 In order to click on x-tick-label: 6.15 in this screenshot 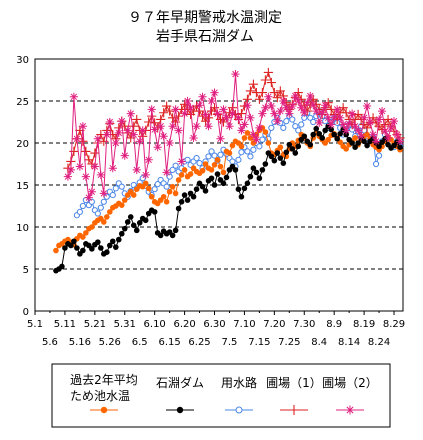, I will do `click(170, 342)`.